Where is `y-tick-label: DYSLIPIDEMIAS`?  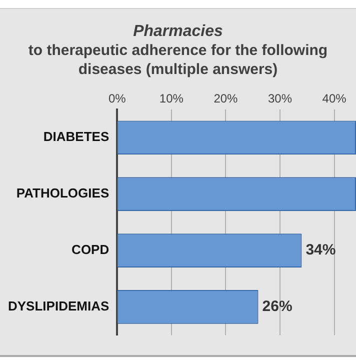
y-tick-label: DYSLIPIDEMIAS is located at coordinates (59, 306).